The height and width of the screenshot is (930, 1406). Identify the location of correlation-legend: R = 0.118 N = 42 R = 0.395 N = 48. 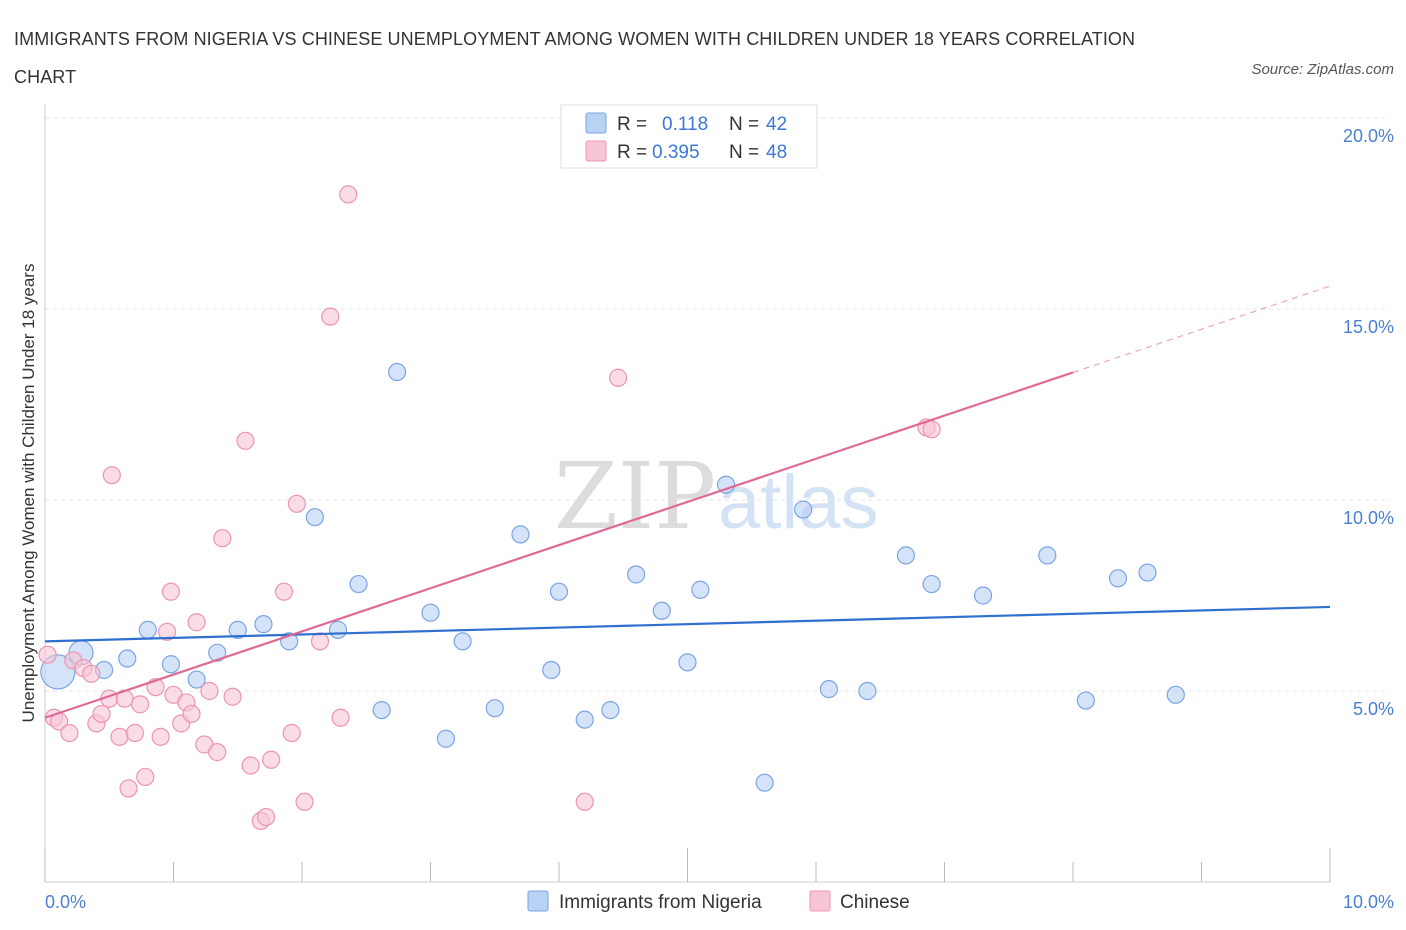
(689, 136).